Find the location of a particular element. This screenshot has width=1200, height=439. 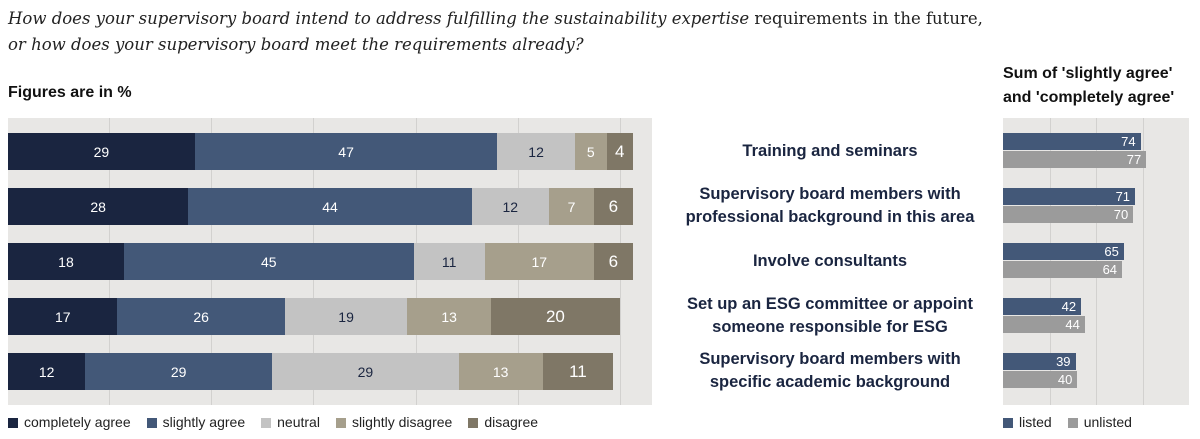

sum-bar-listed: 74 is located at coordinates (1072, 141).